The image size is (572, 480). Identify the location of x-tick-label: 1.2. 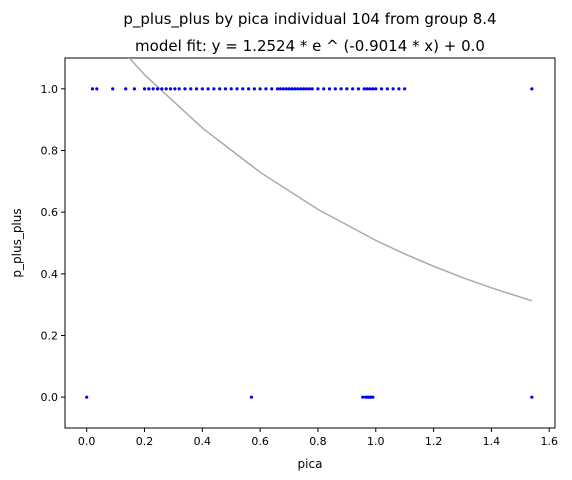
(434, 441).